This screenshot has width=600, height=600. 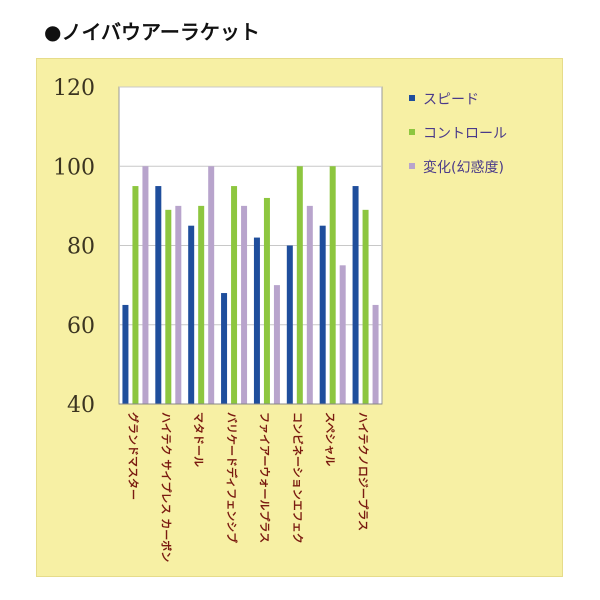 What do you see at coordinates (81, 326) in the screenshot?
I see `y-tick-label: 60` at bounding box center [81, 326].